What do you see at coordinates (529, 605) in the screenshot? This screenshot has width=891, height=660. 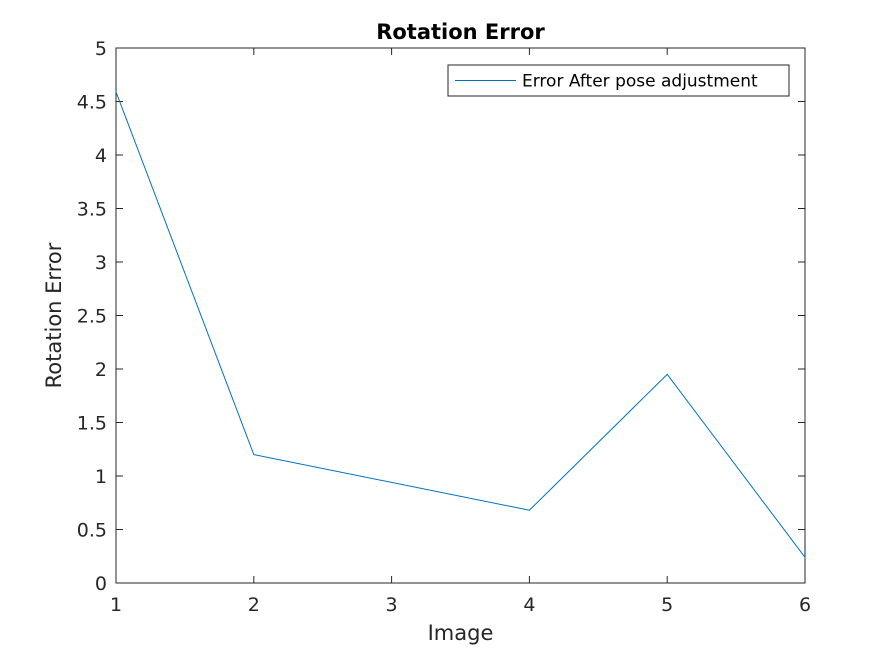 I see `x-tick-label: 4` at bounding box center [529, 605].